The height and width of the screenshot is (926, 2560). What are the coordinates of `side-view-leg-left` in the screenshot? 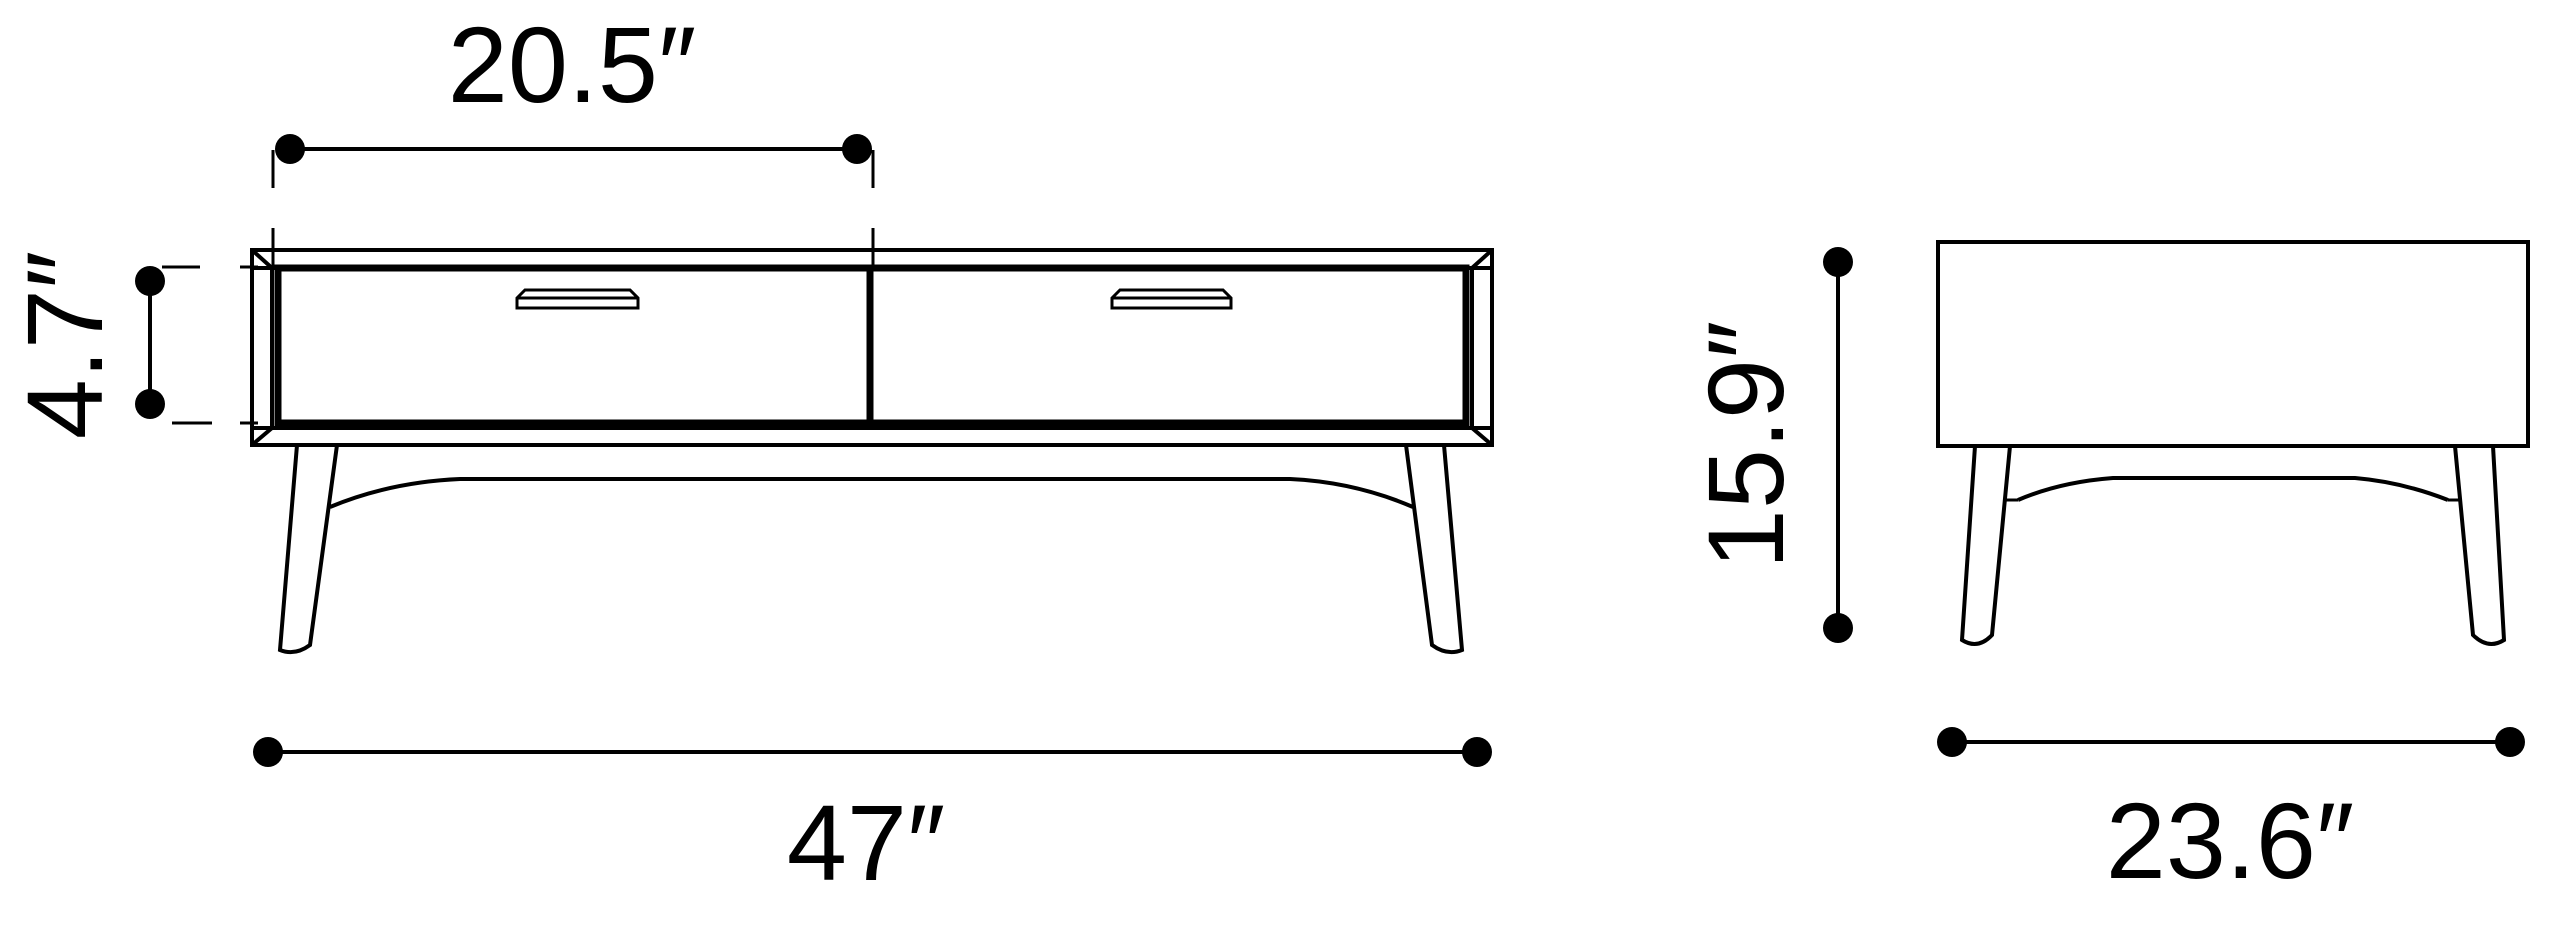 It's located at (1985, 545).